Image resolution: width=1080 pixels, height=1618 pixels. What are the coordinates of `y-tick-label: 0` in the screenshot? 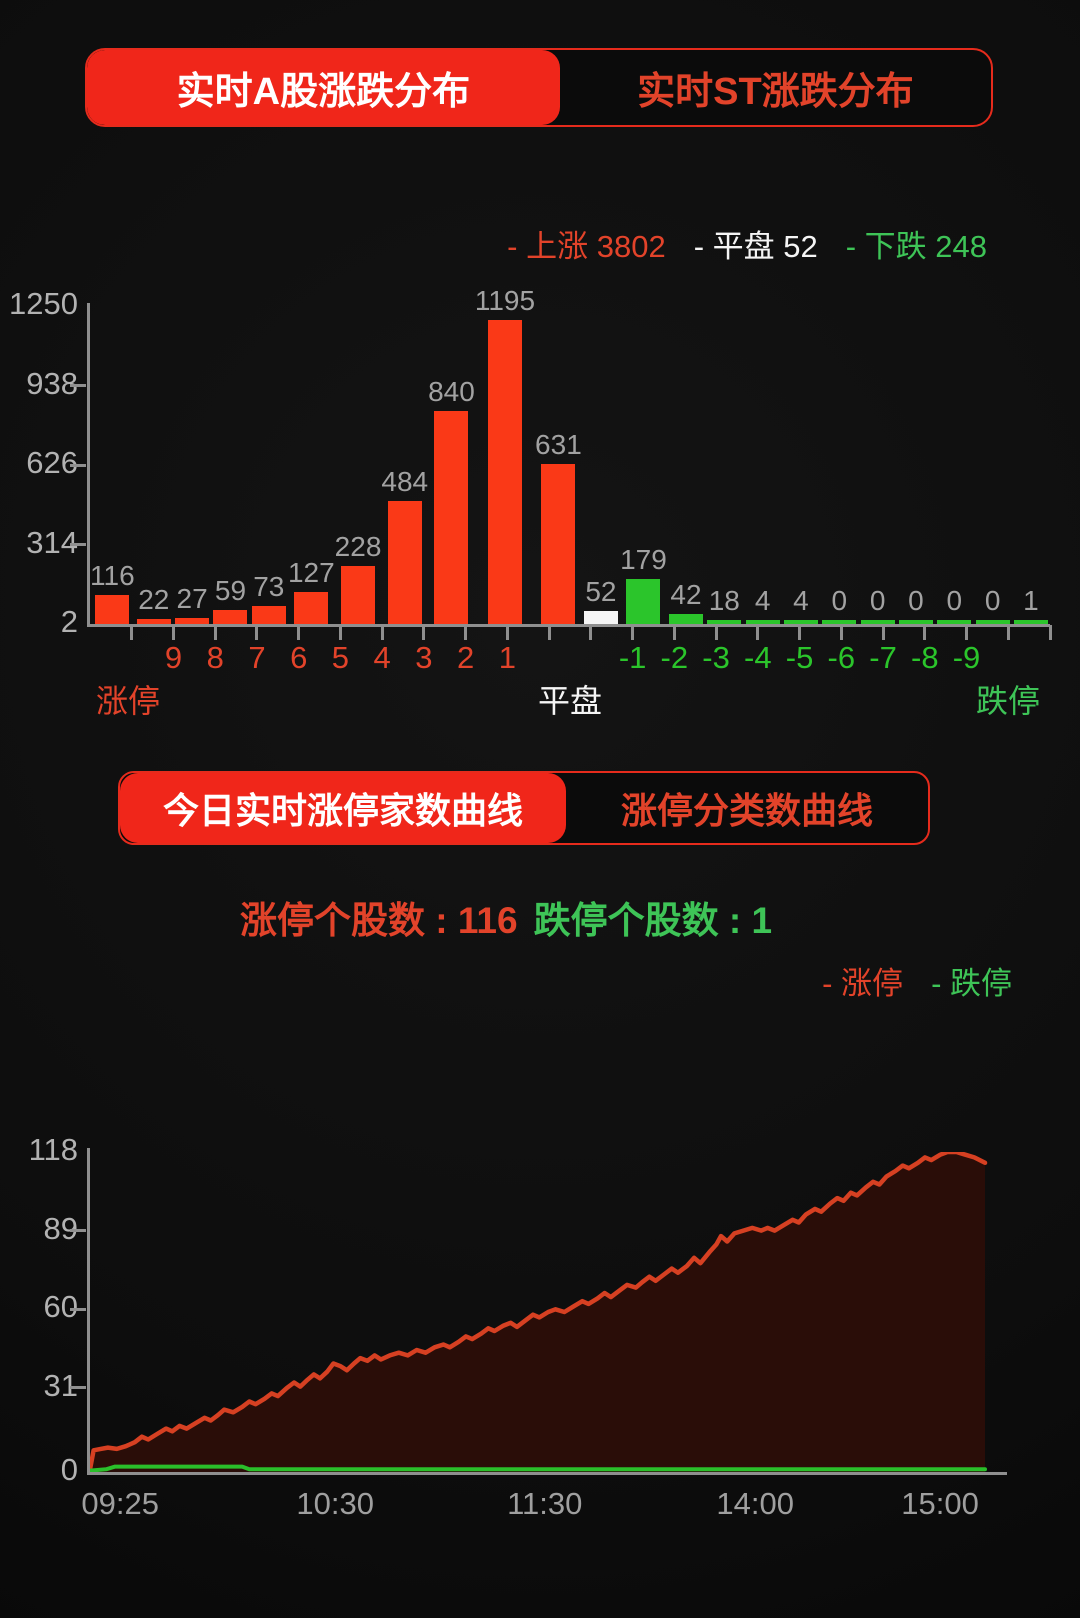 It's located at (69, 1469).